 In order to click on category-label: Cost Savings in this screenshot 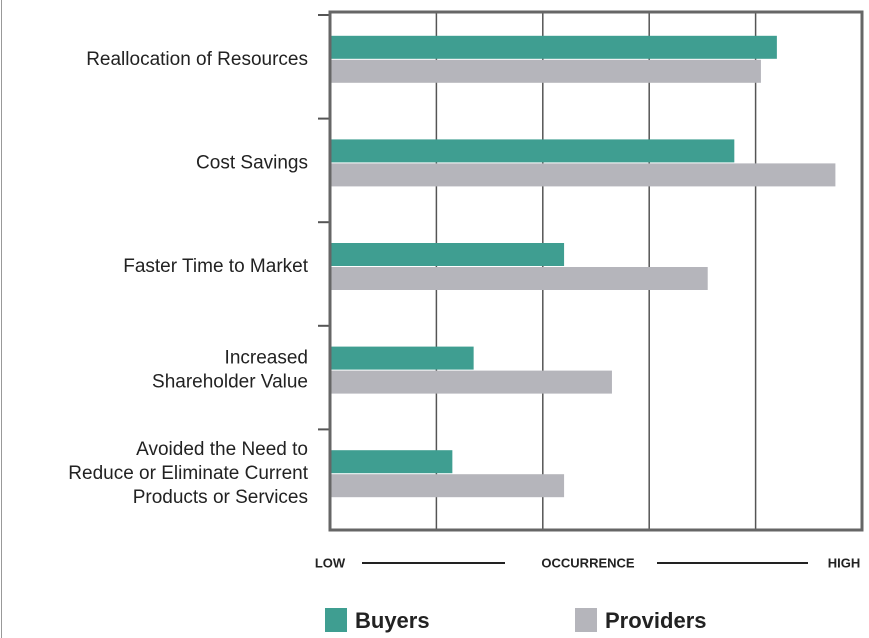, I will do `click(252, 162)`.